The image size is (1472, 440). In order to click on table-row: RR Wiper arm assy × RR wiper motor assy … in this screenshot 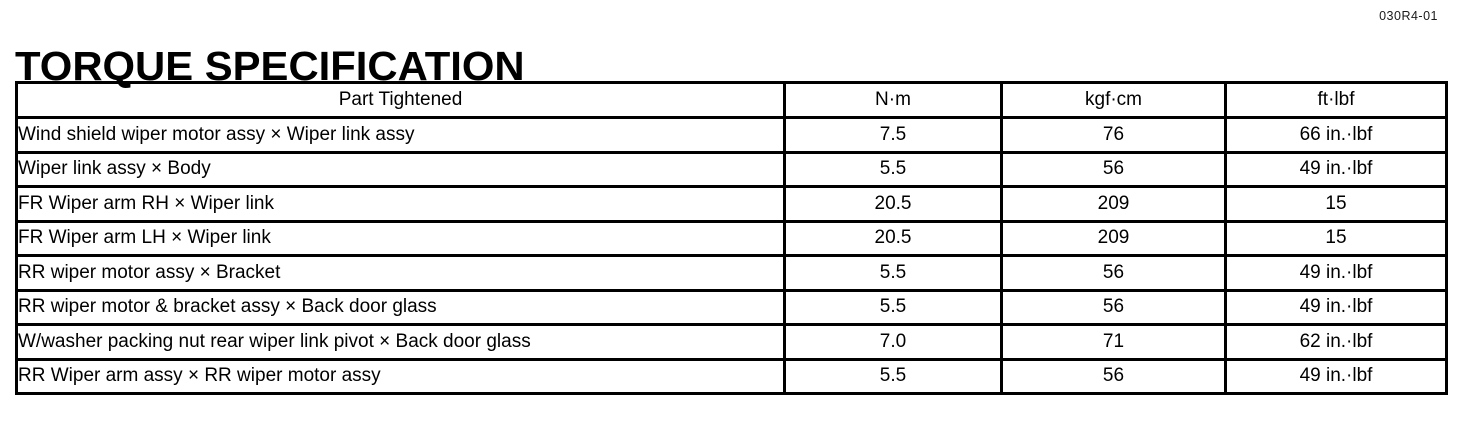, I will do `click(731, 376)`.